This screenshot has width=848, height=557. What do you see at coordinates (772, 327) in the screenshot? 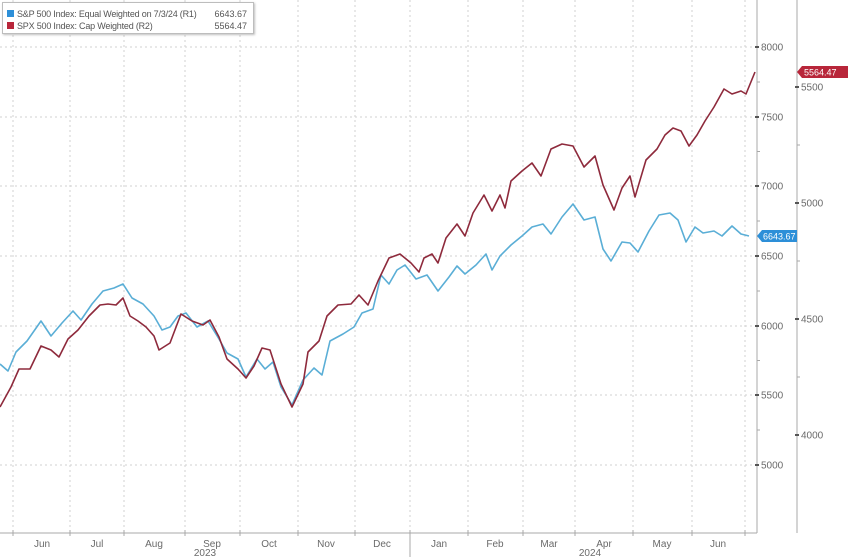
I see `r1-tick-label: 6000` at bounding box center [772, 327].